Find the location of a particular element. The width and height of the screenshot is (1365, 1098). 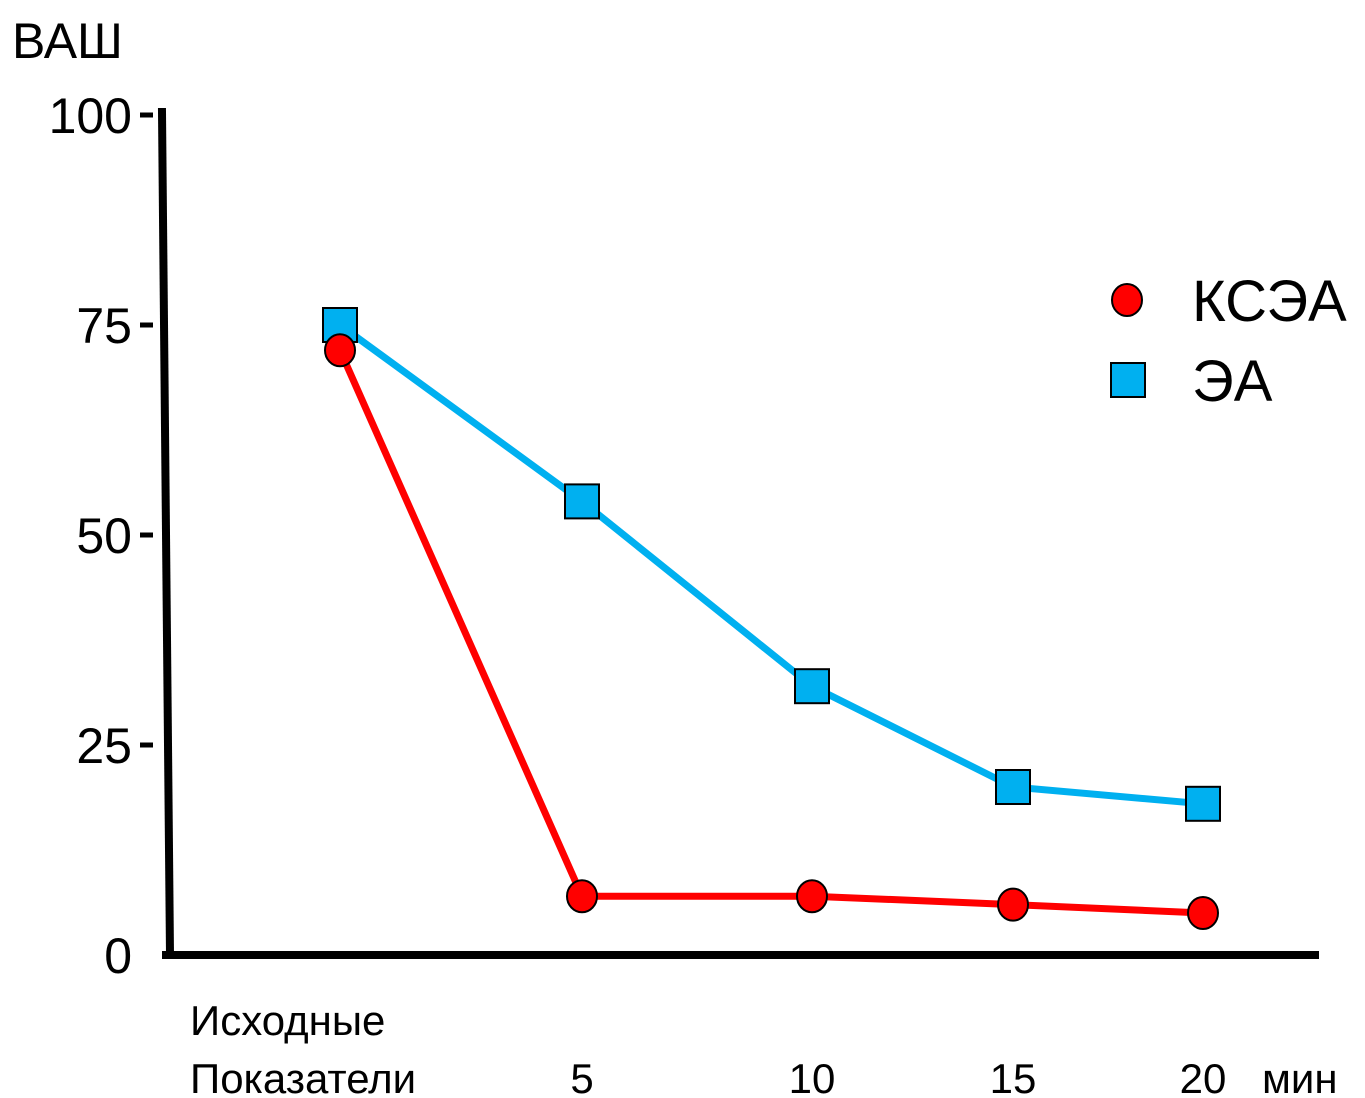

x-tick-label: 15 is located at coordinates (1013, 1076).